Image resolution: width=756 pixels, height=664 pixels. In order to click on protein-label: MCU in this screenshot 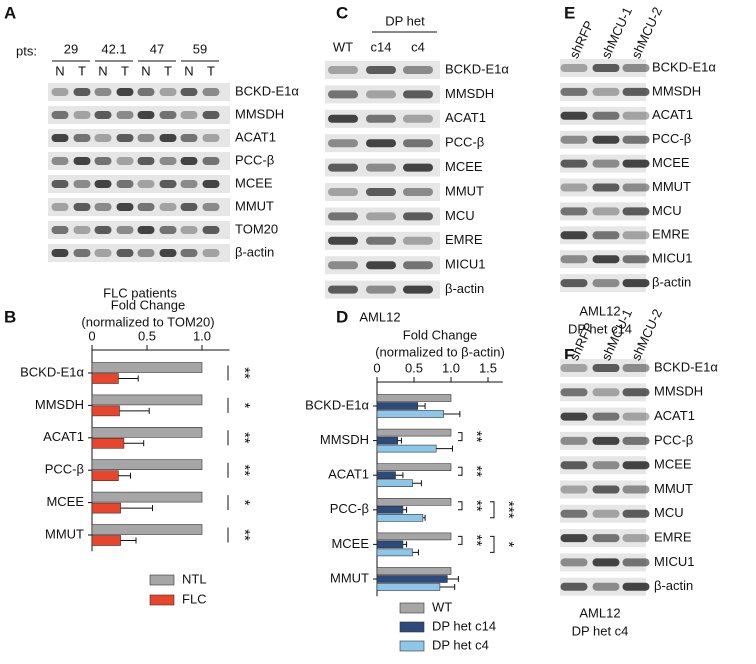, I will do `click(669, 512)`.